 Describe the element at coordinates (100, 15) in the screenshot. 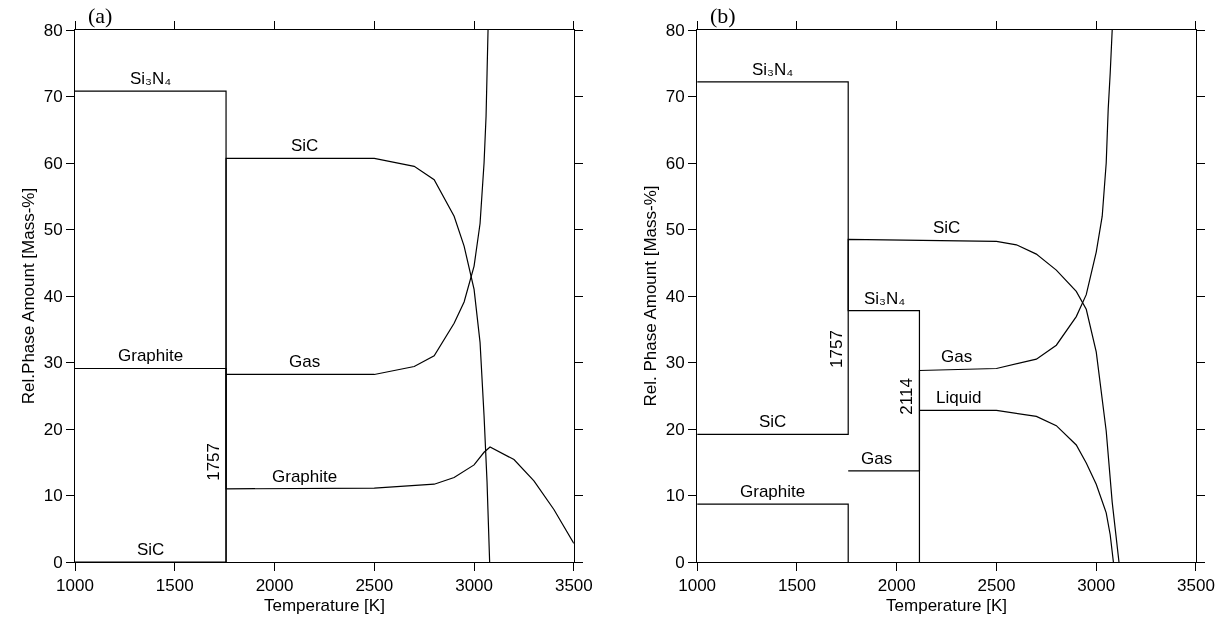

I see `chart-title: (a)` at that location.